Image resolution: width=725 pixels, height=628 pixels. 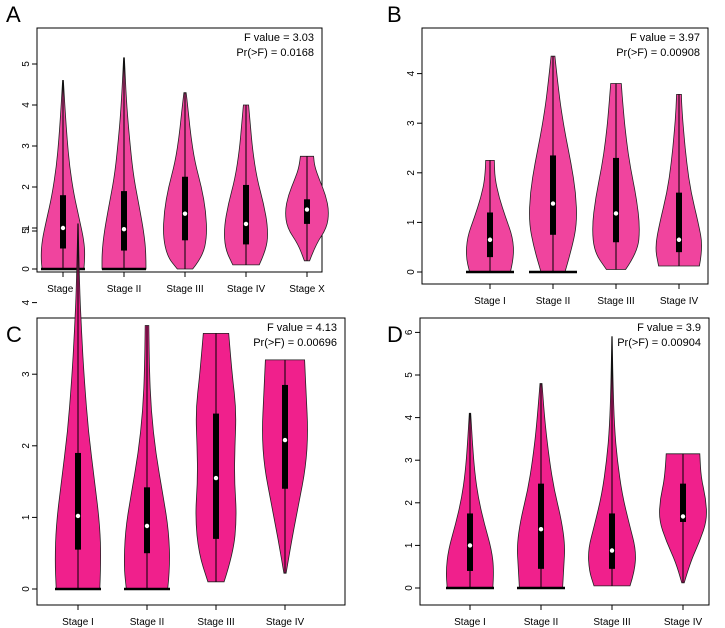 What do you see at coordinates (13, 14) in the screenshot?
I see `panel-letter: A` at bounding box center [13, 14].